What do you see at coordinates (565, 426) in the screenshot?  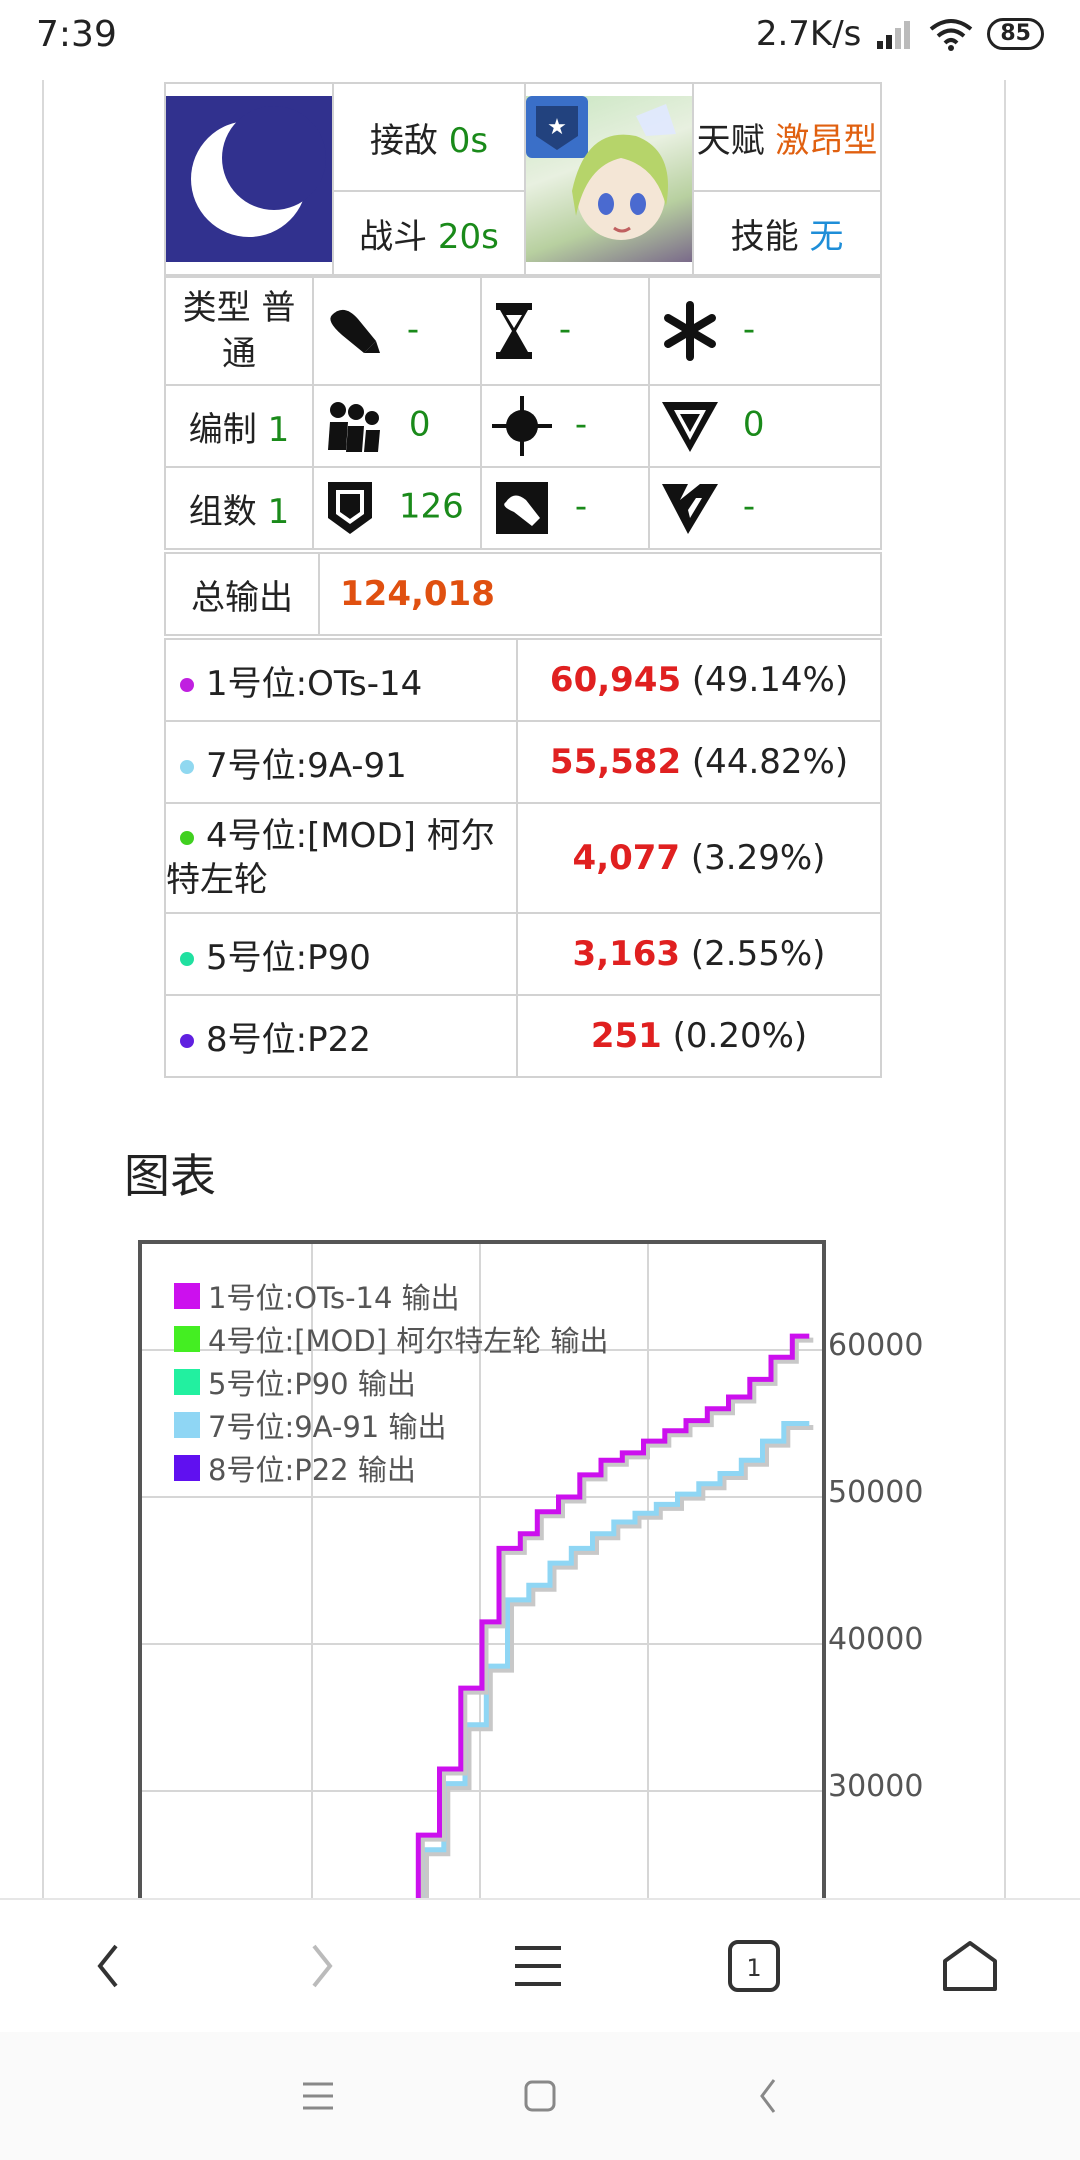 I see `accuracy-stat: -` at bounding box center [565, 426].